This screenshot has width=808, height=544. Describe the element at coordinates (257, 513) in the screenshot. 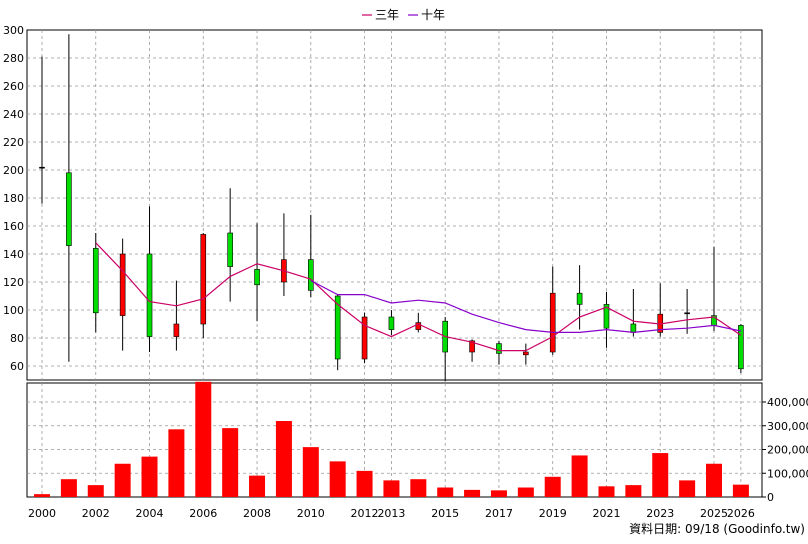

I see `x-tick-label: 2008` at that location.